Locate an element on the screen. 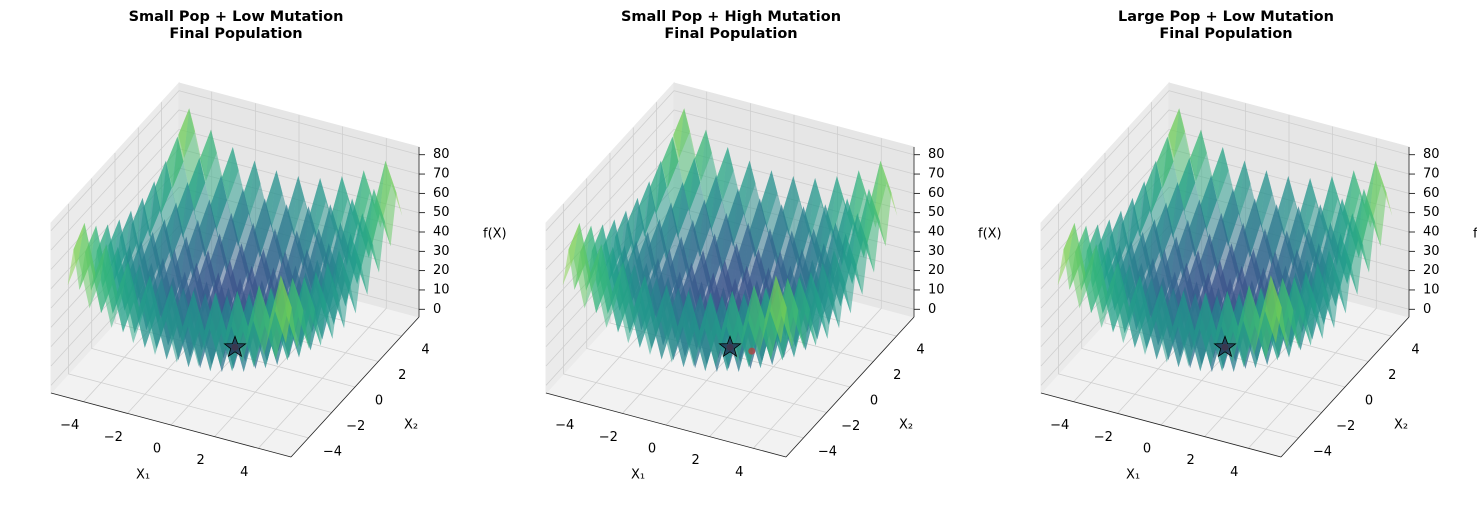  z-tick-label: 70 is located at coordinates (936, 174).